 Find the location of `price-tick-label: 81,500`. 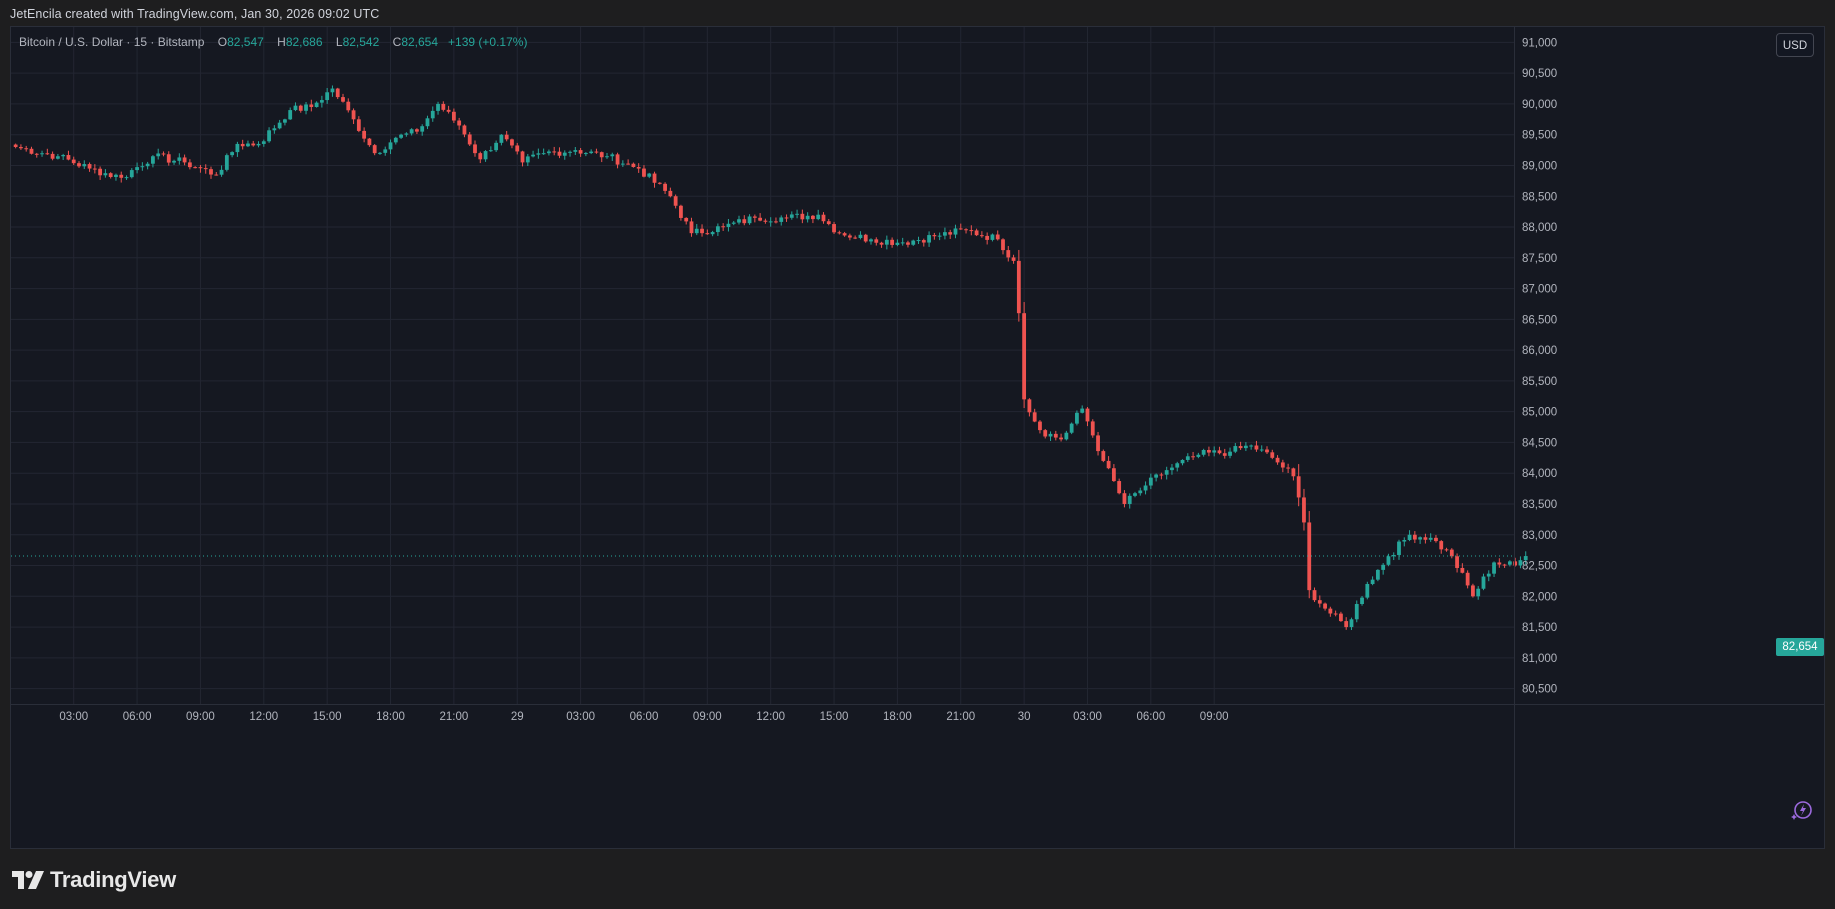

price-tick-label: 81,500 is located at coordinates (1539, 628).